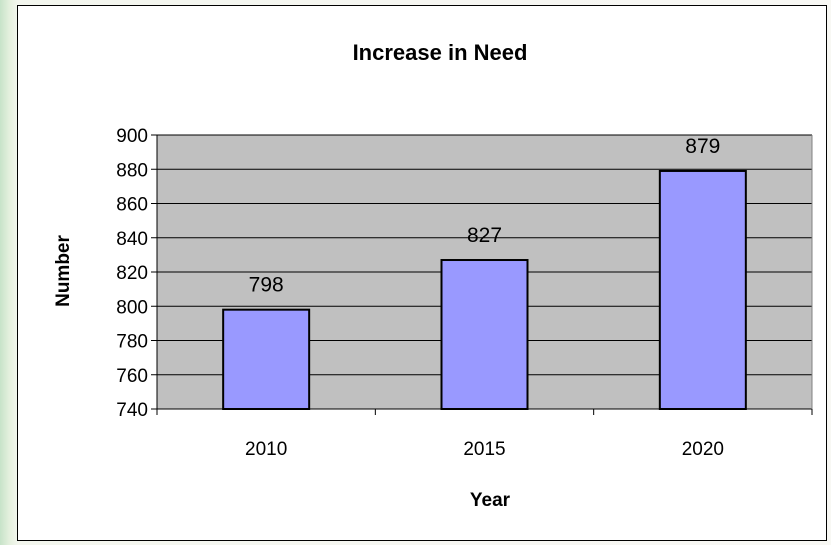 This screenshot has height=545, width=831. I want to click on y-tick-label: 860, so click(132, 205).